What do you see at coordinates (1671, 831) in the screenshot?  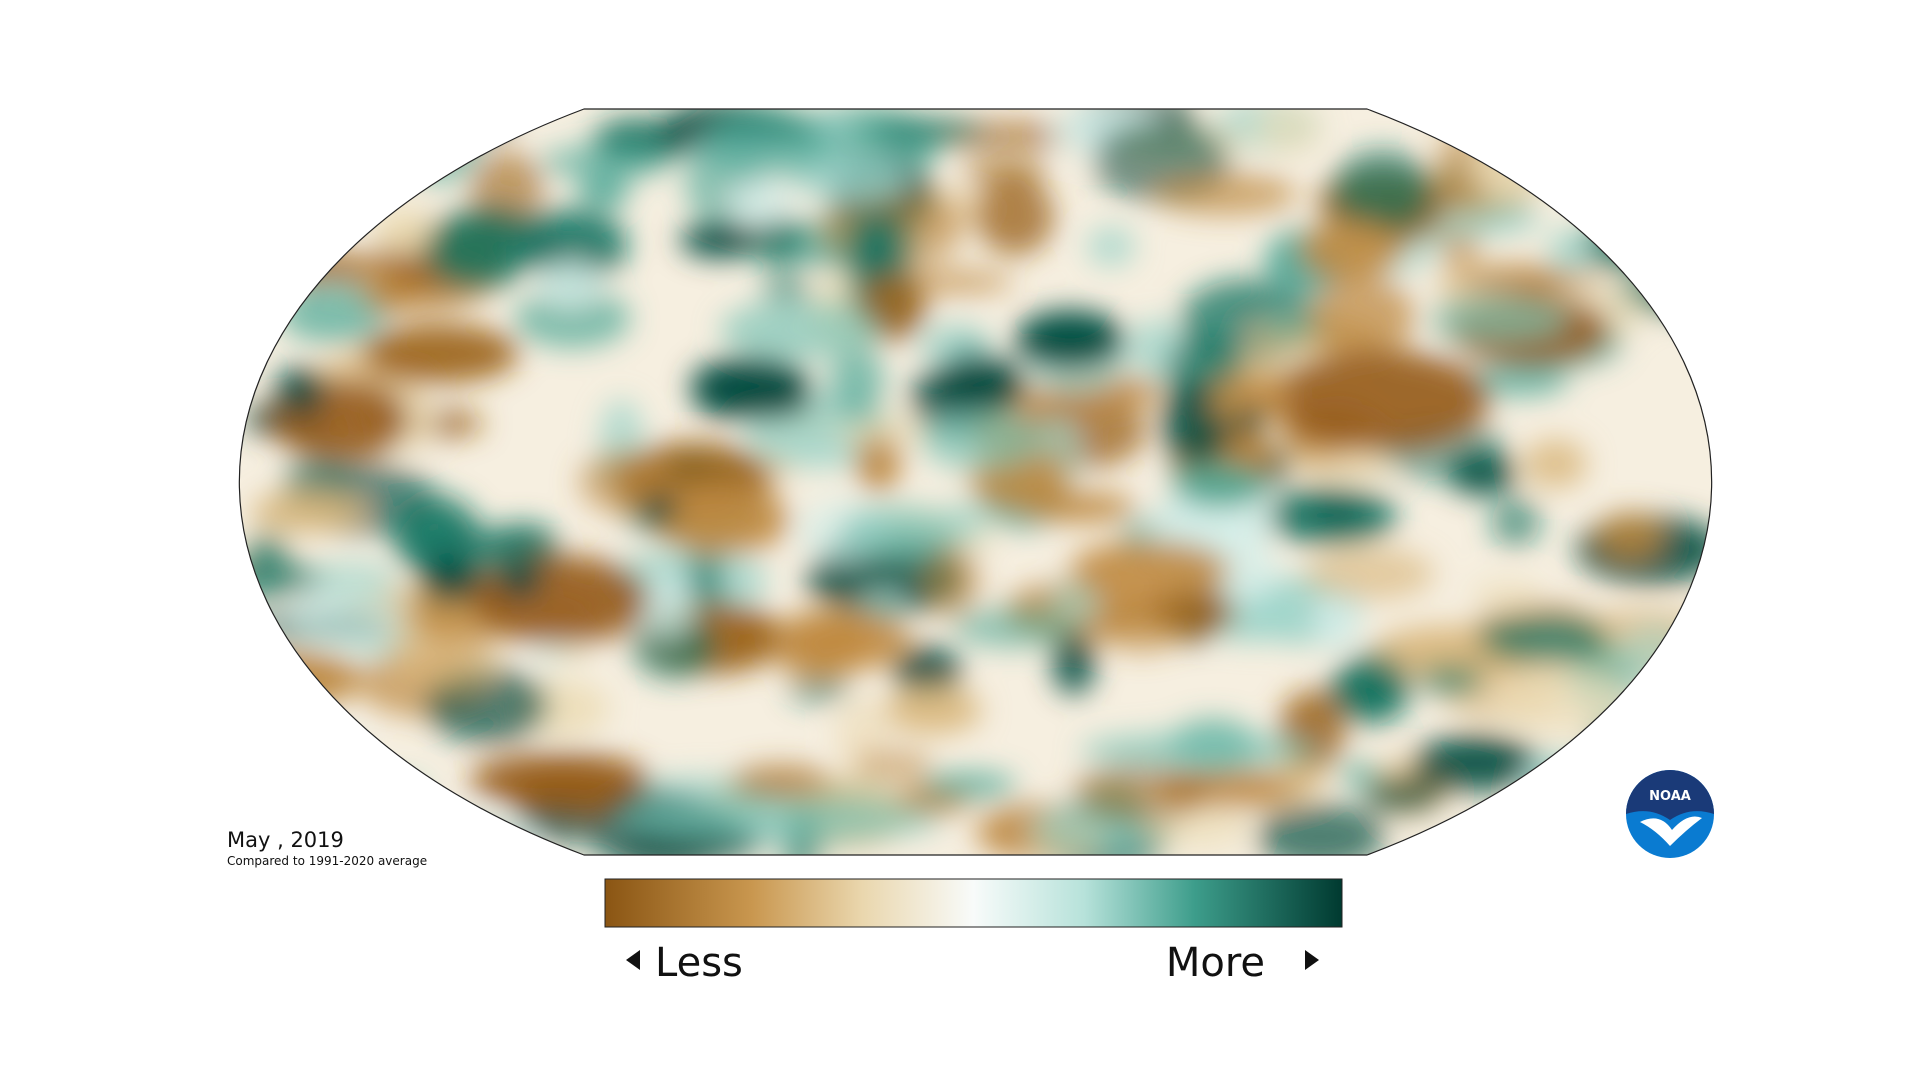 I see `logo-bird` at bounding box center [1671, 831].